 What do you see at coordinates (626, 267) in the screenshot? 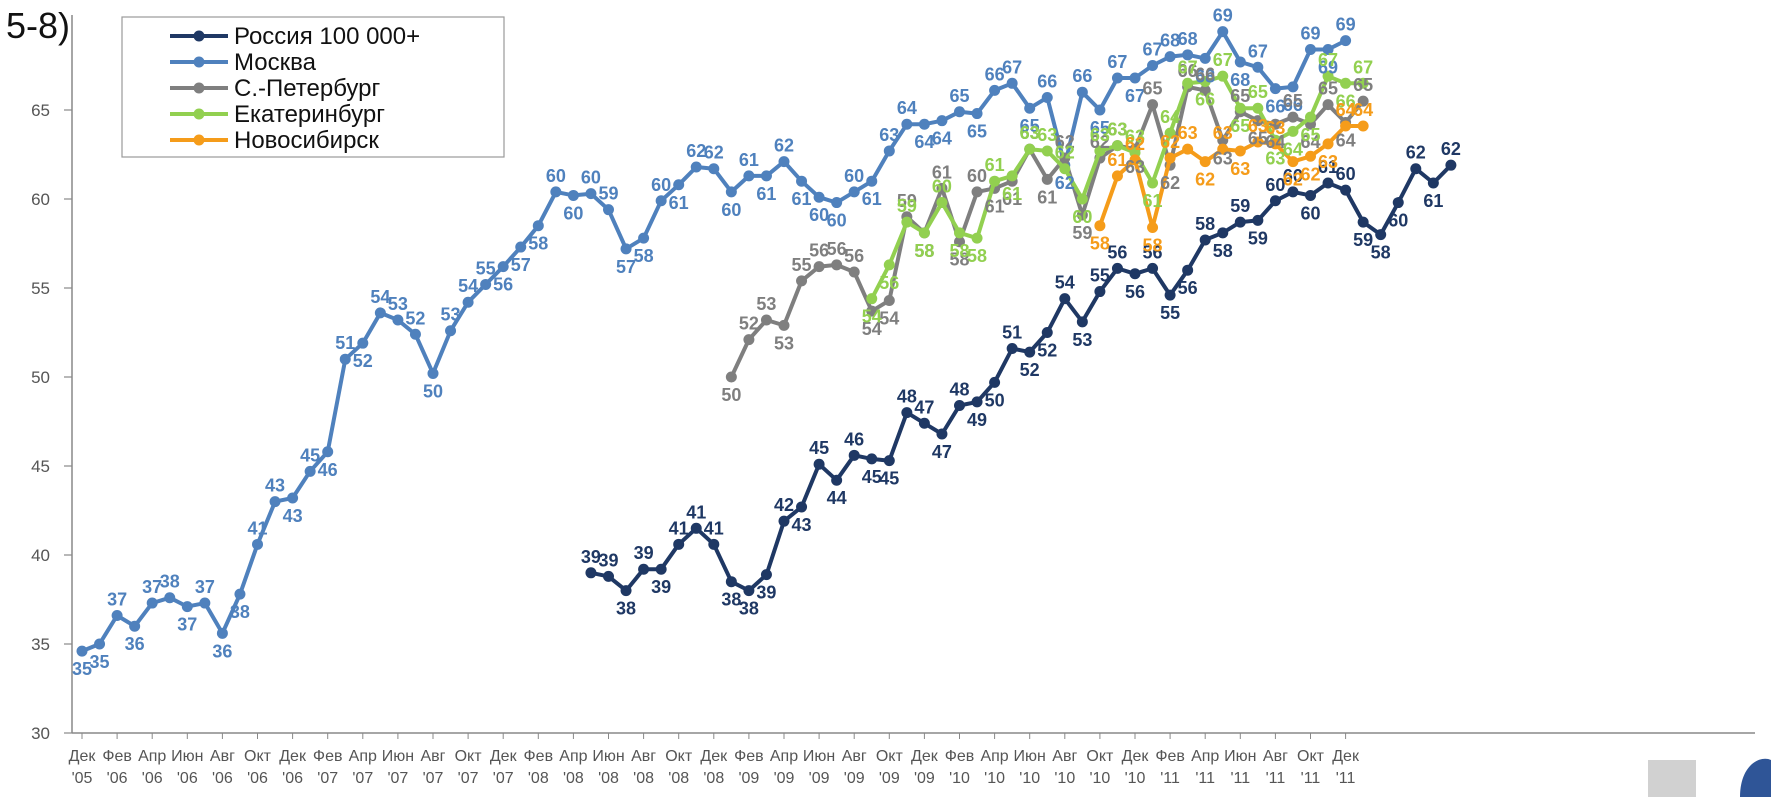
I see `data-label: 57` at bounding box center [626, 267].